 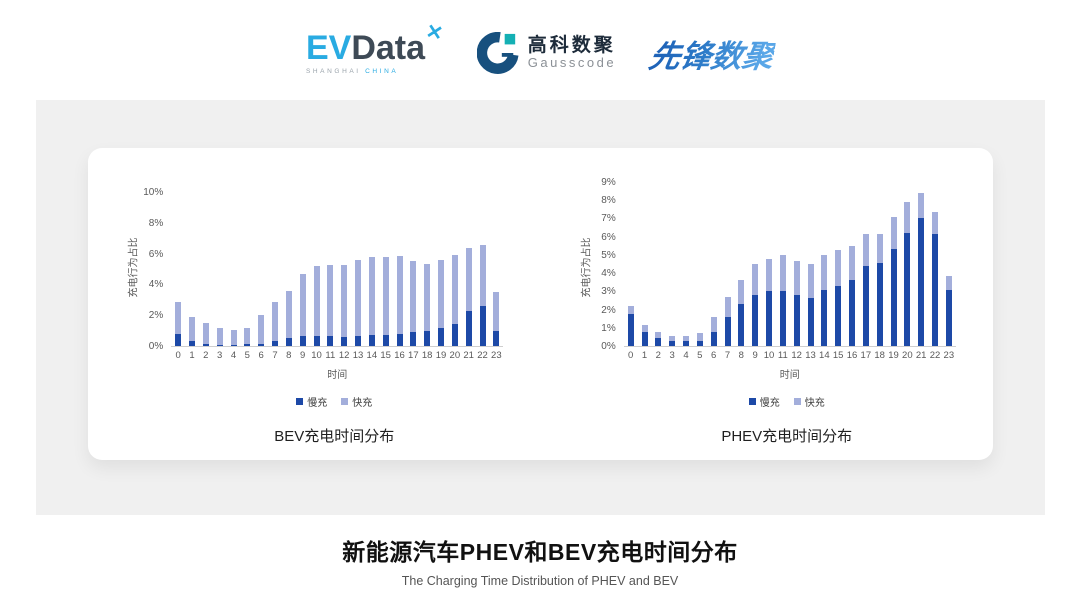 What do you see at coordinates (587, 267) in the screenshot?
I see `phev-y-axis-label: 充电行为占比` at bounding box center [587, 267].